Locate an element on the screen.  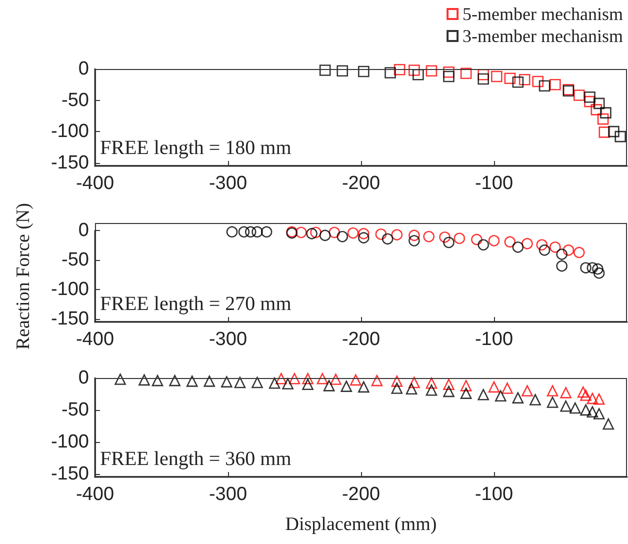
y-tick-label: 0 is located at coordinates (83, 378).